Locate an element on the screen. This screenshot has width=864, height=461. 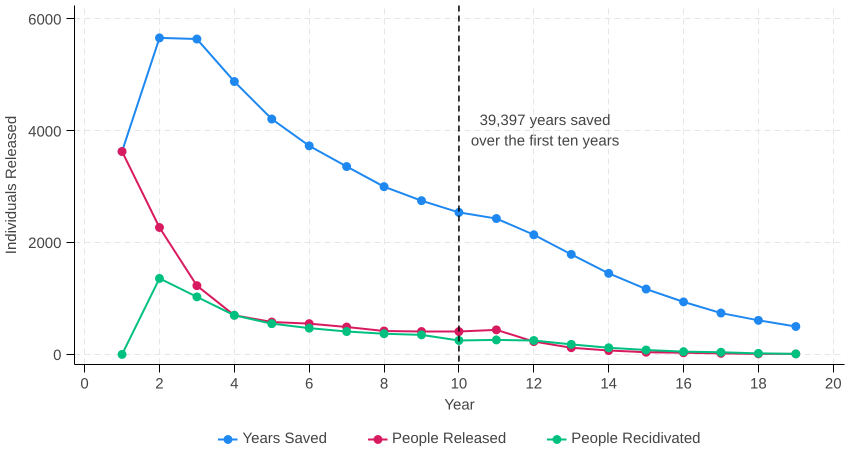
legend-label: Years Saved is located at coordinates (284, 438).